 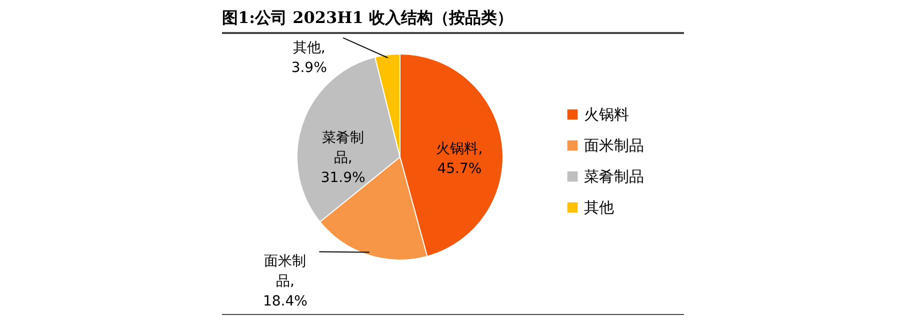 What do you see at coordinates (606, 115) in the screenshot?
I see `legend-label: 火锅料` at bounding box center [606, 115].